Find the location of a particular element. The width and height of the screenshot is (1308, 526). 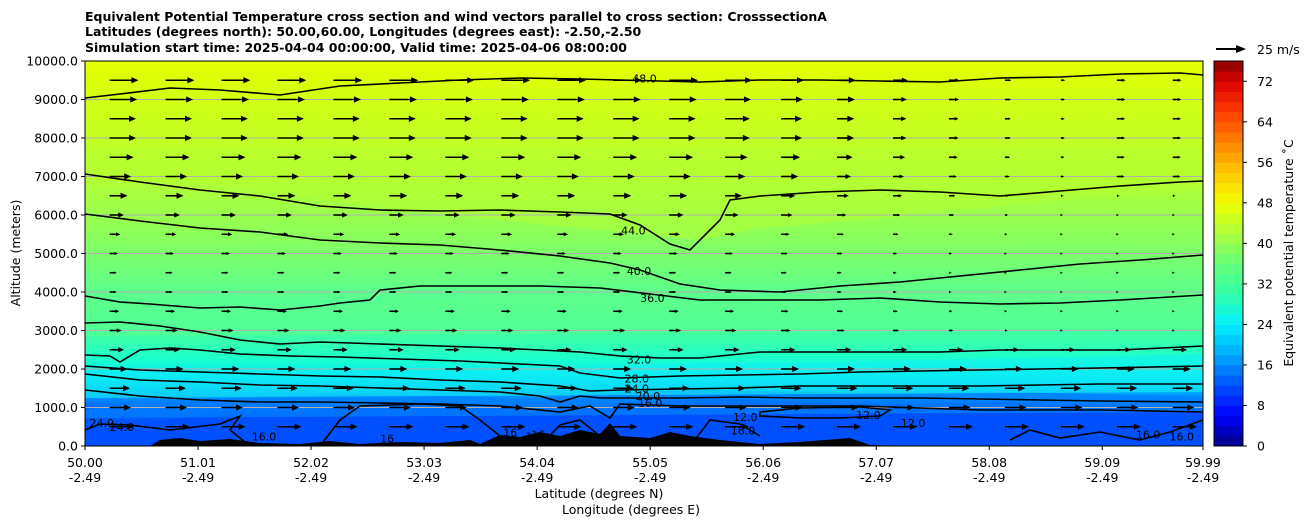

y-tick-label: 4000.0 is located at coordinates (56, 292).